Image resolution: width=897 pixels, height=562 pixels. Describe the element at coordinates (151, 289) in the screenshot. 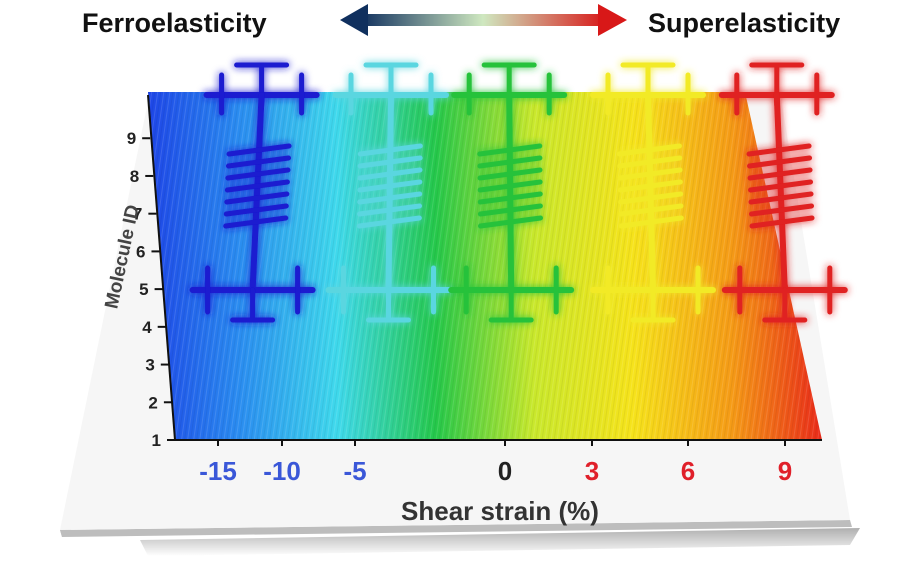

I see `y-axis-ticks: 1 2 3 4 5 6 7 8 9` at that location.